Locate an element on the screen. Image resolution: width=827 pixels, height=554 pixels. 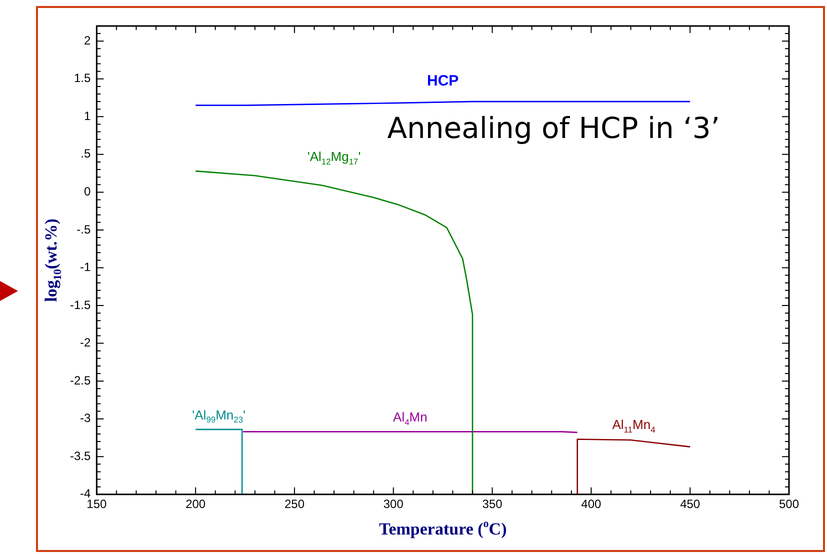
annotation: Annealing of HCP in ‘3’ is located at coordinates (553, 128).